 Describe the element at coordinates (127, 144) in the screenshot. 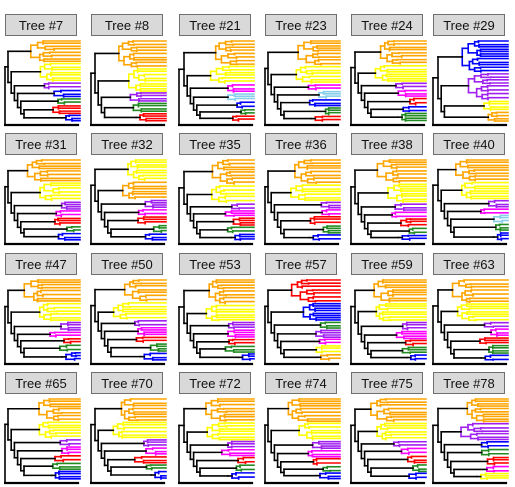

I see `tree-label: Tree #32` at that location.